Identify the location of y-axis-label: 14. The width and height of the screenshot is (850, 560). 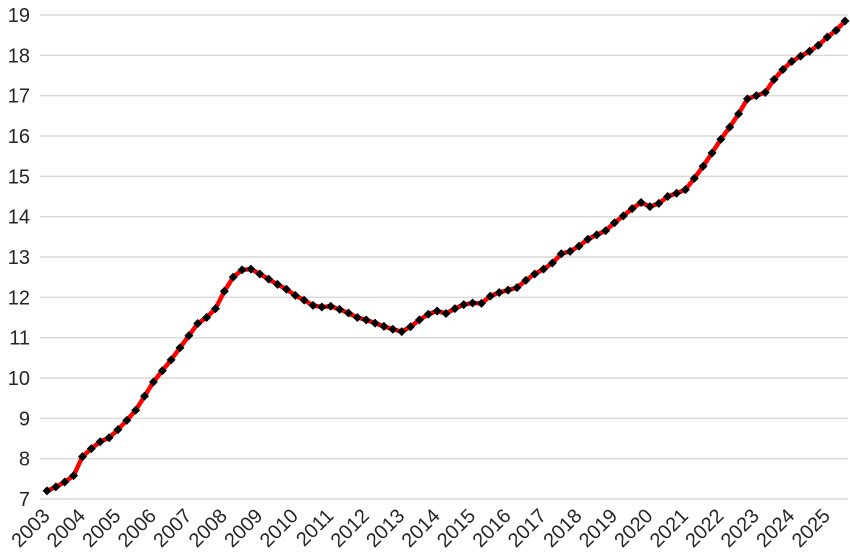
(19, 218).